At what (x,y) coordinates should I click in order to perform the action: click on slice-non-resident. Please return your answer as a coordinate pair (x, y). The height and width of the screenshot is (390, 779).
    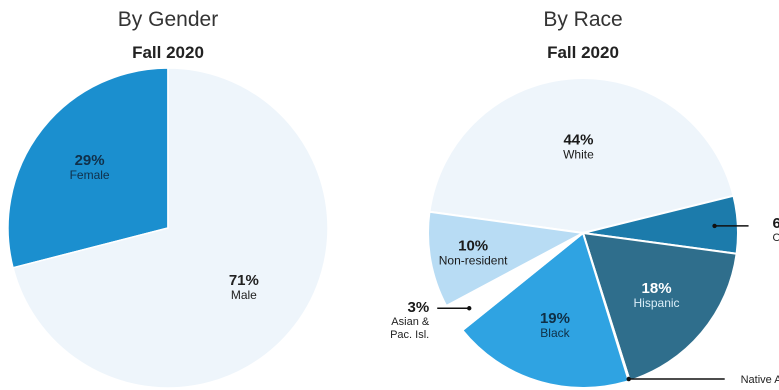
    Looking at the image, I should click on (507, 259).